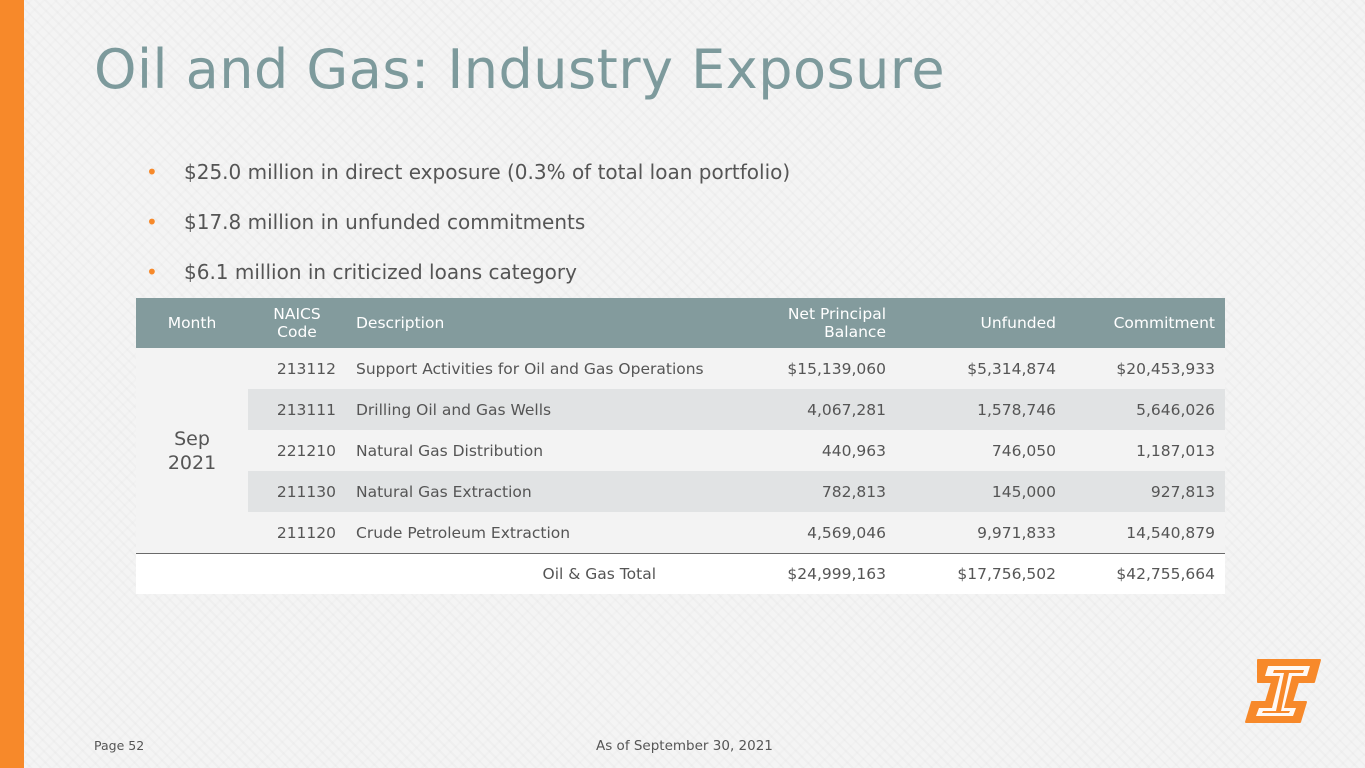  What do you see at coordinates (297, 533) in the screenshot?
I see `naics-code-cell: 211120` at bounding box center [297, 533].